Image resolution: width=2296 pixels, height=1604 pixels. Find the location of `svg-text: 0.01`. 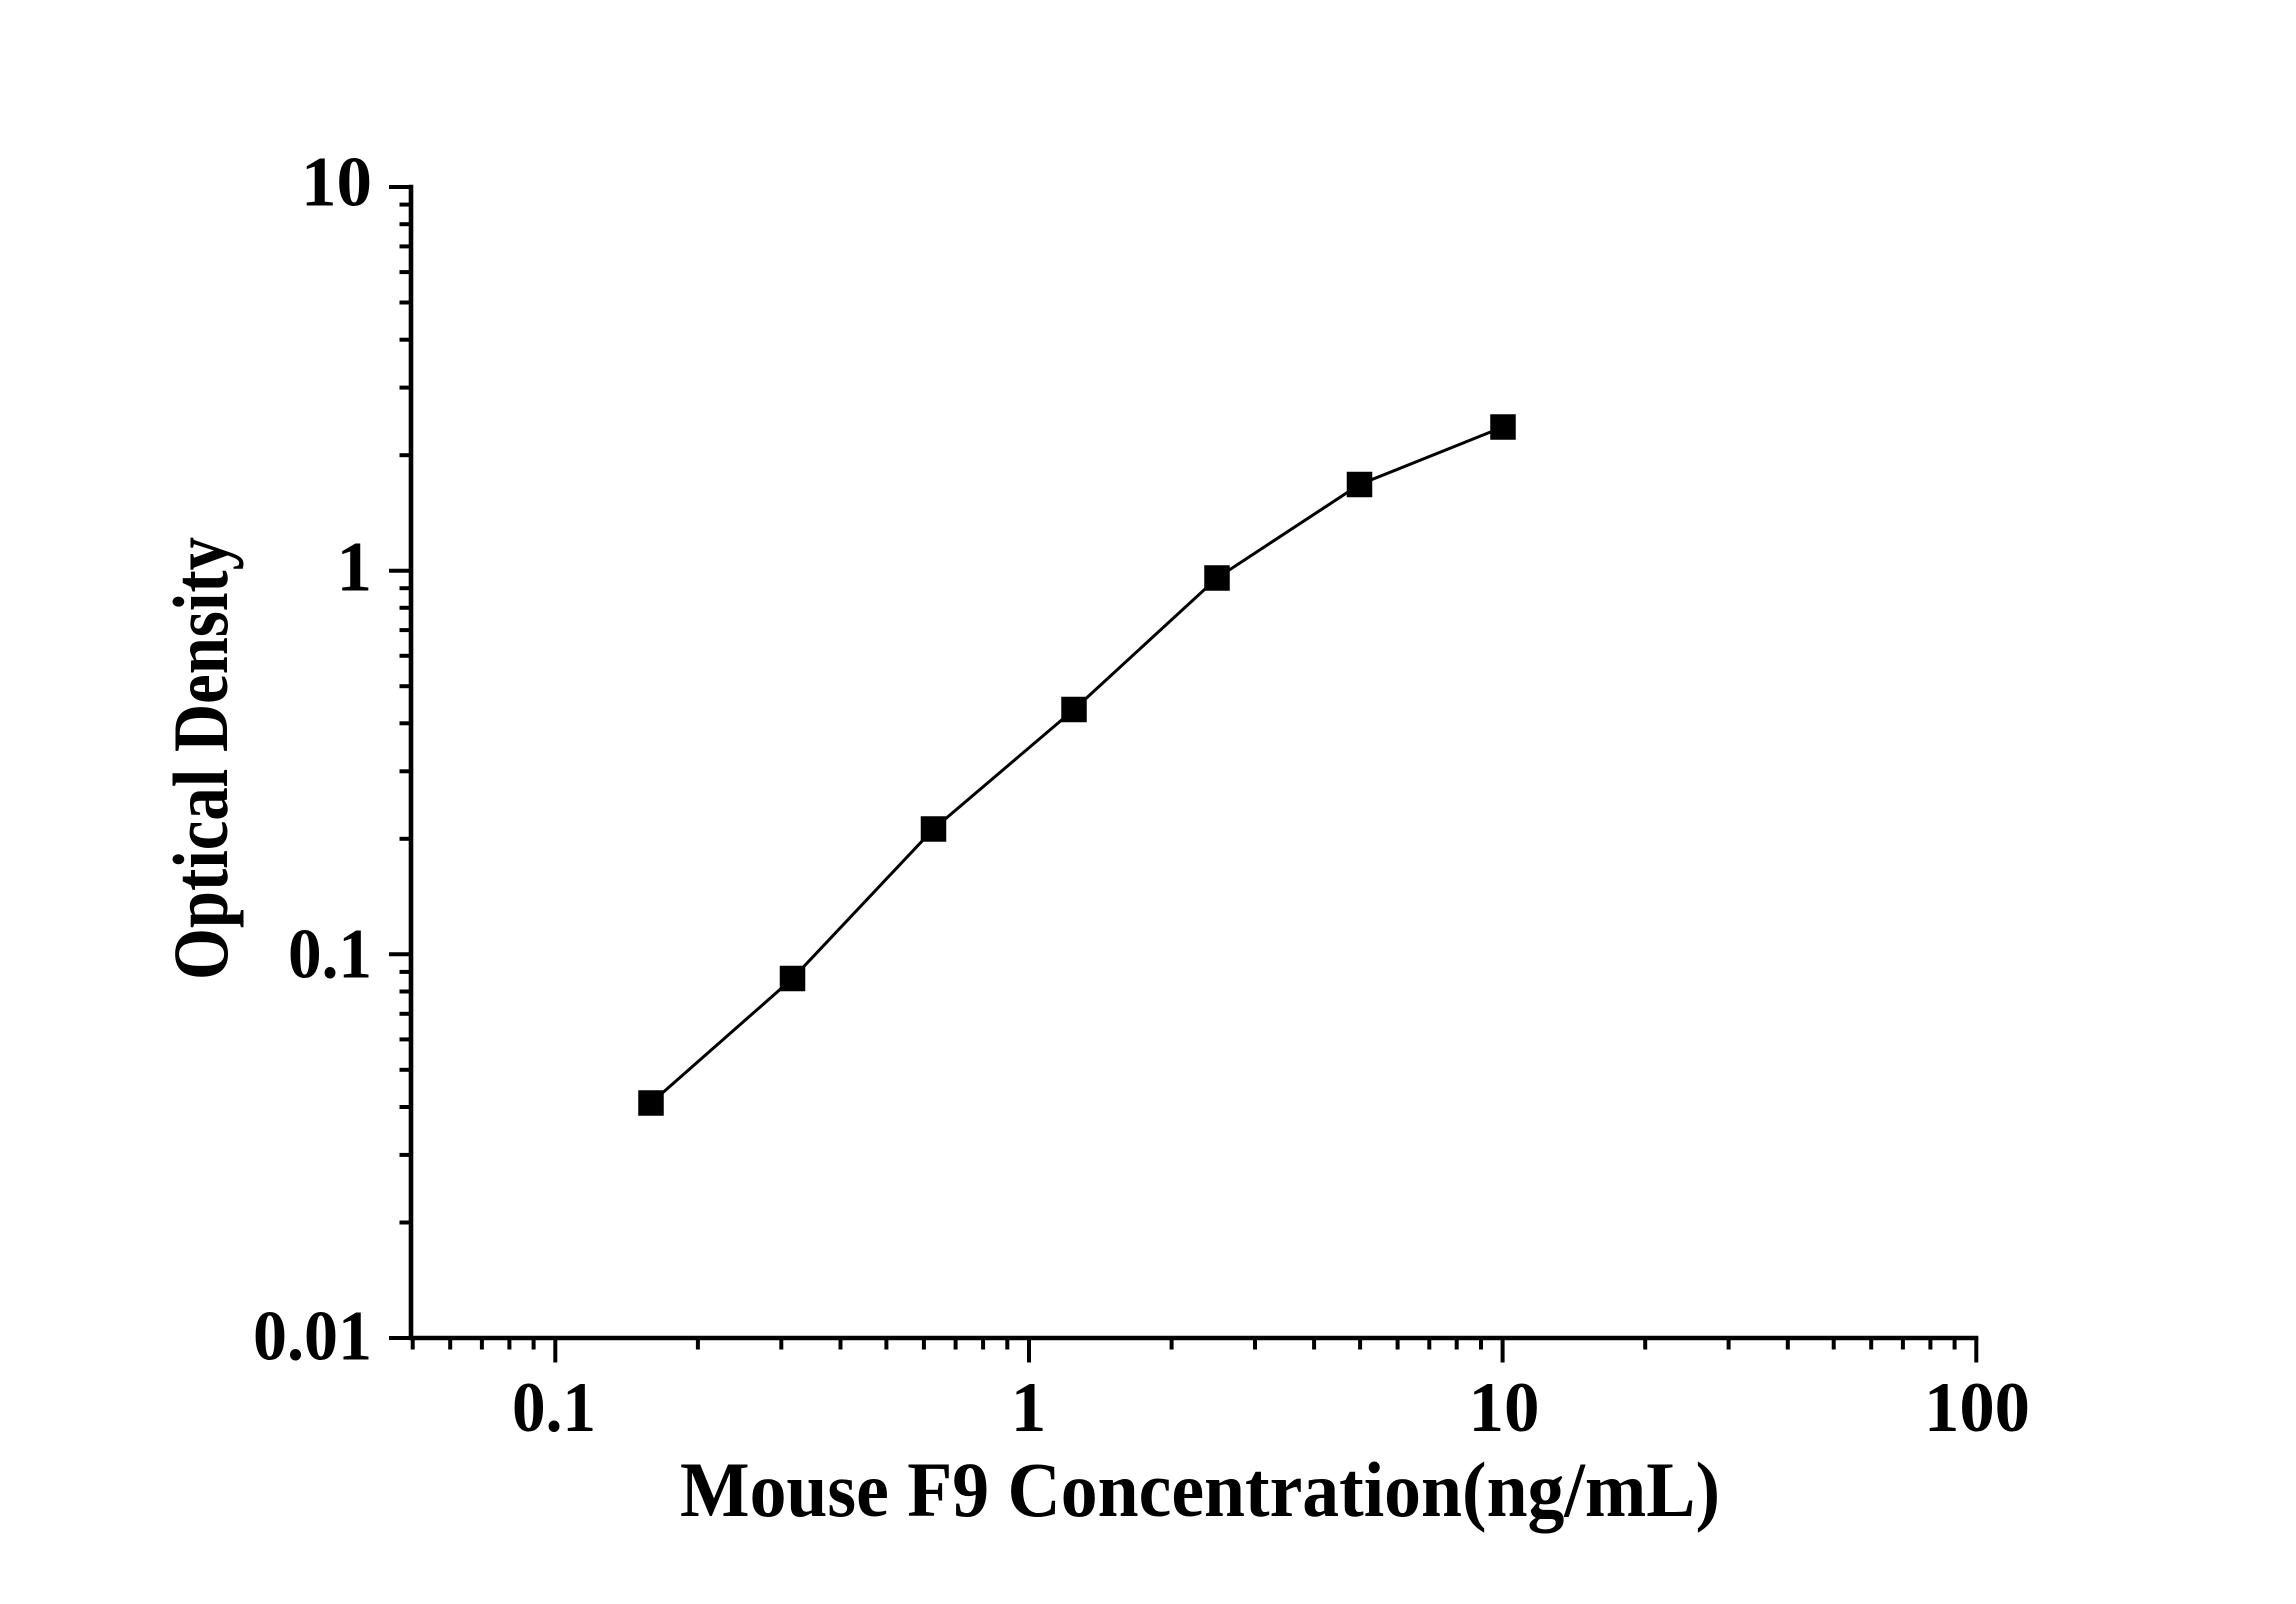

svg-text: 0.01 is located at coordinates (312, 1337).